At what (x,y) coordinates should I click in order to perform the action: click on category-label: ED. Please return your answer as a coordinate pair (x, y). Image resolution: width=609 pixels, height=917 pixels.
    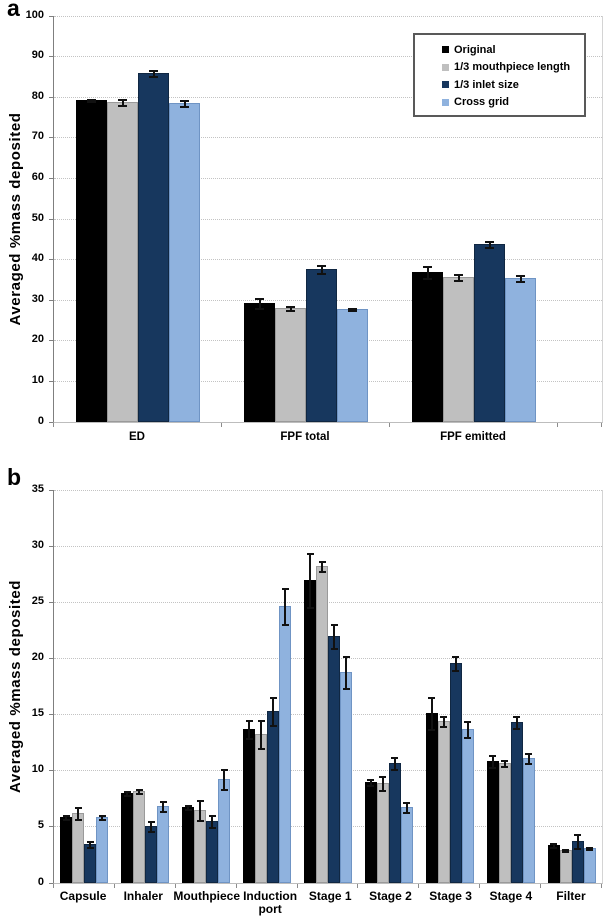
    Looking at the image, I should click on (137, 437).